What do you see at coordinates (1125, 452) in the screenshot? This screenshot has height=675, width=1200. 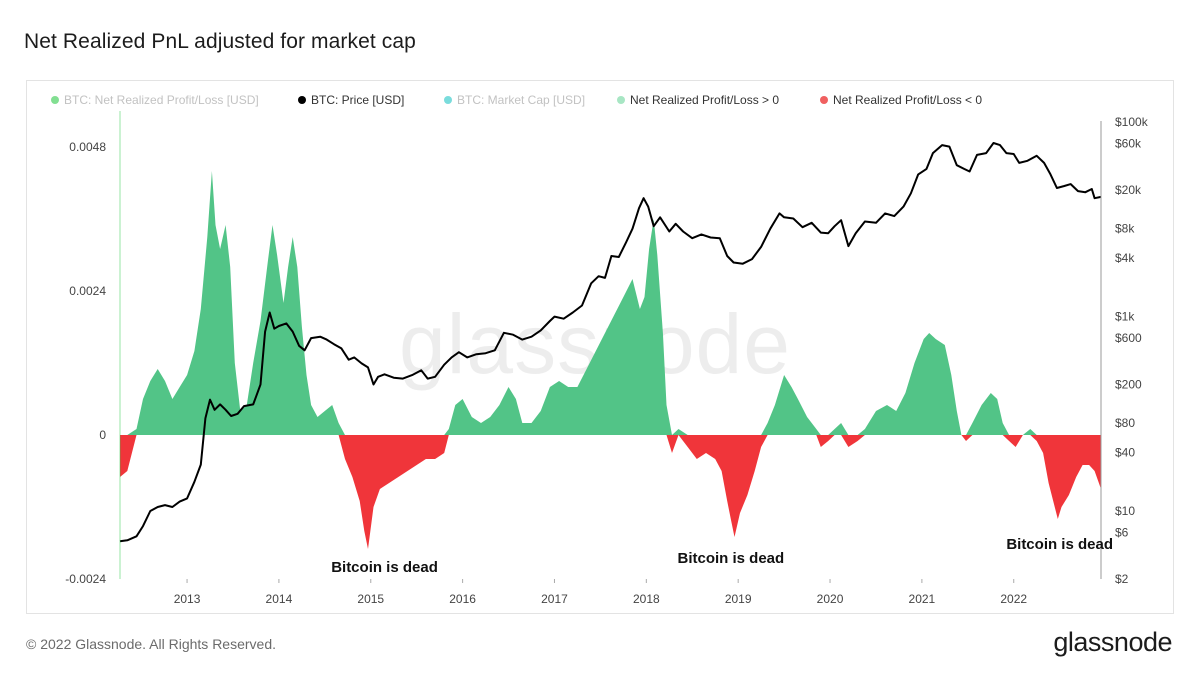 I see `right-tick-label: $40` at bounding box center [1125, 452].